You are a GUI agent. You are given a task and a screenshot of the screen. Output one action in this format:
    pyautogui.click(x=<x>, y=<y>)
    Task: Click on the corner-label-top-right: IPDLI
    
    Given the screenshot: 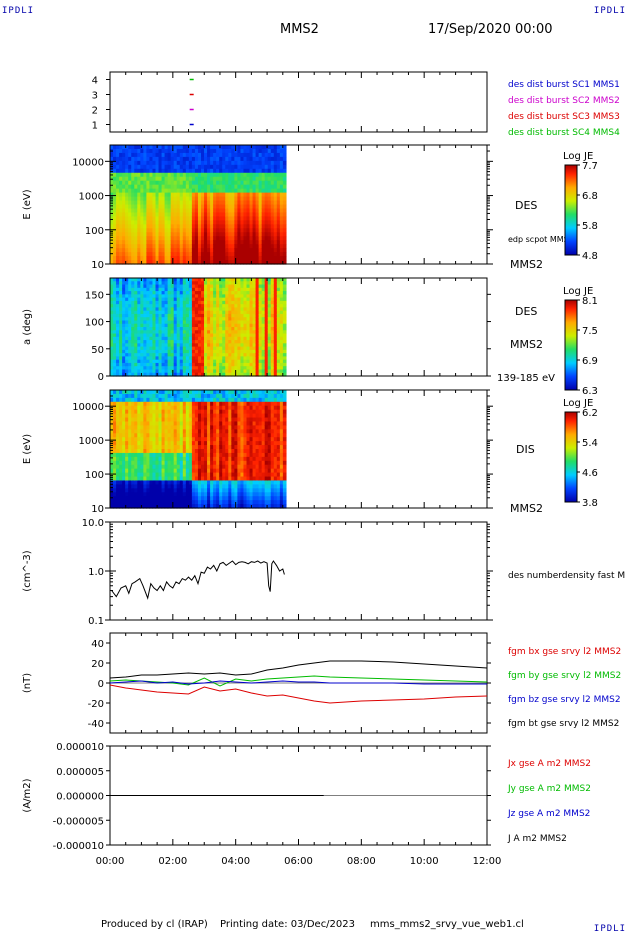 What is the action you would take?
    pyautogui.click(x=609, y=11)
    